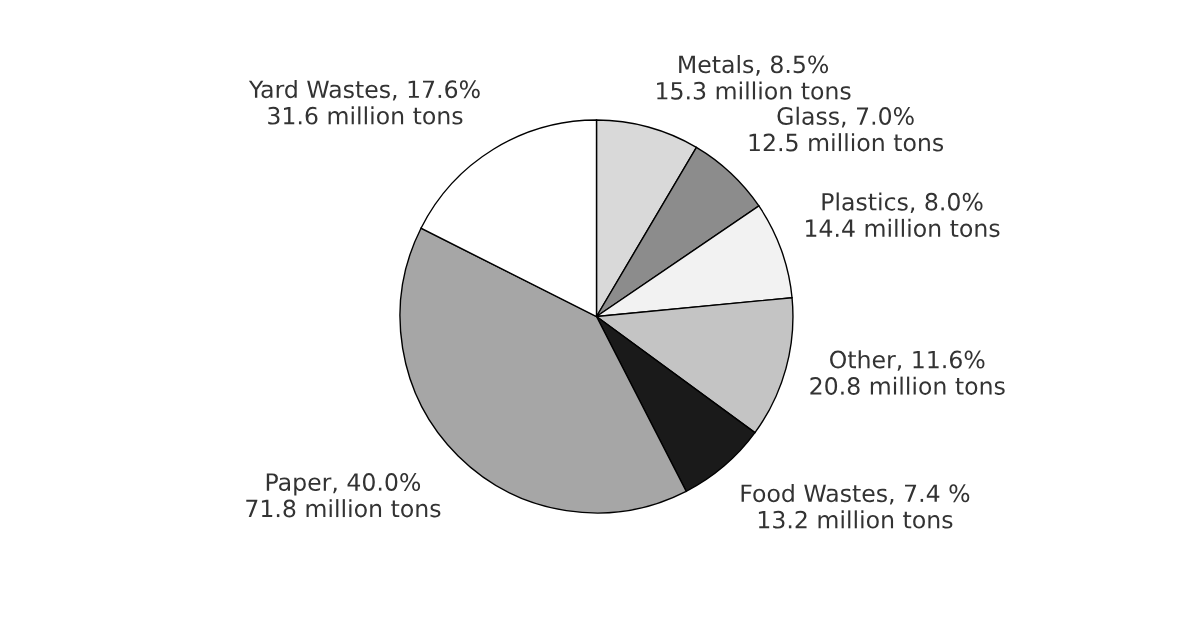  I want to click on slice-label: Glass, 7.0% 12.5 million tons, so click(846, 129).